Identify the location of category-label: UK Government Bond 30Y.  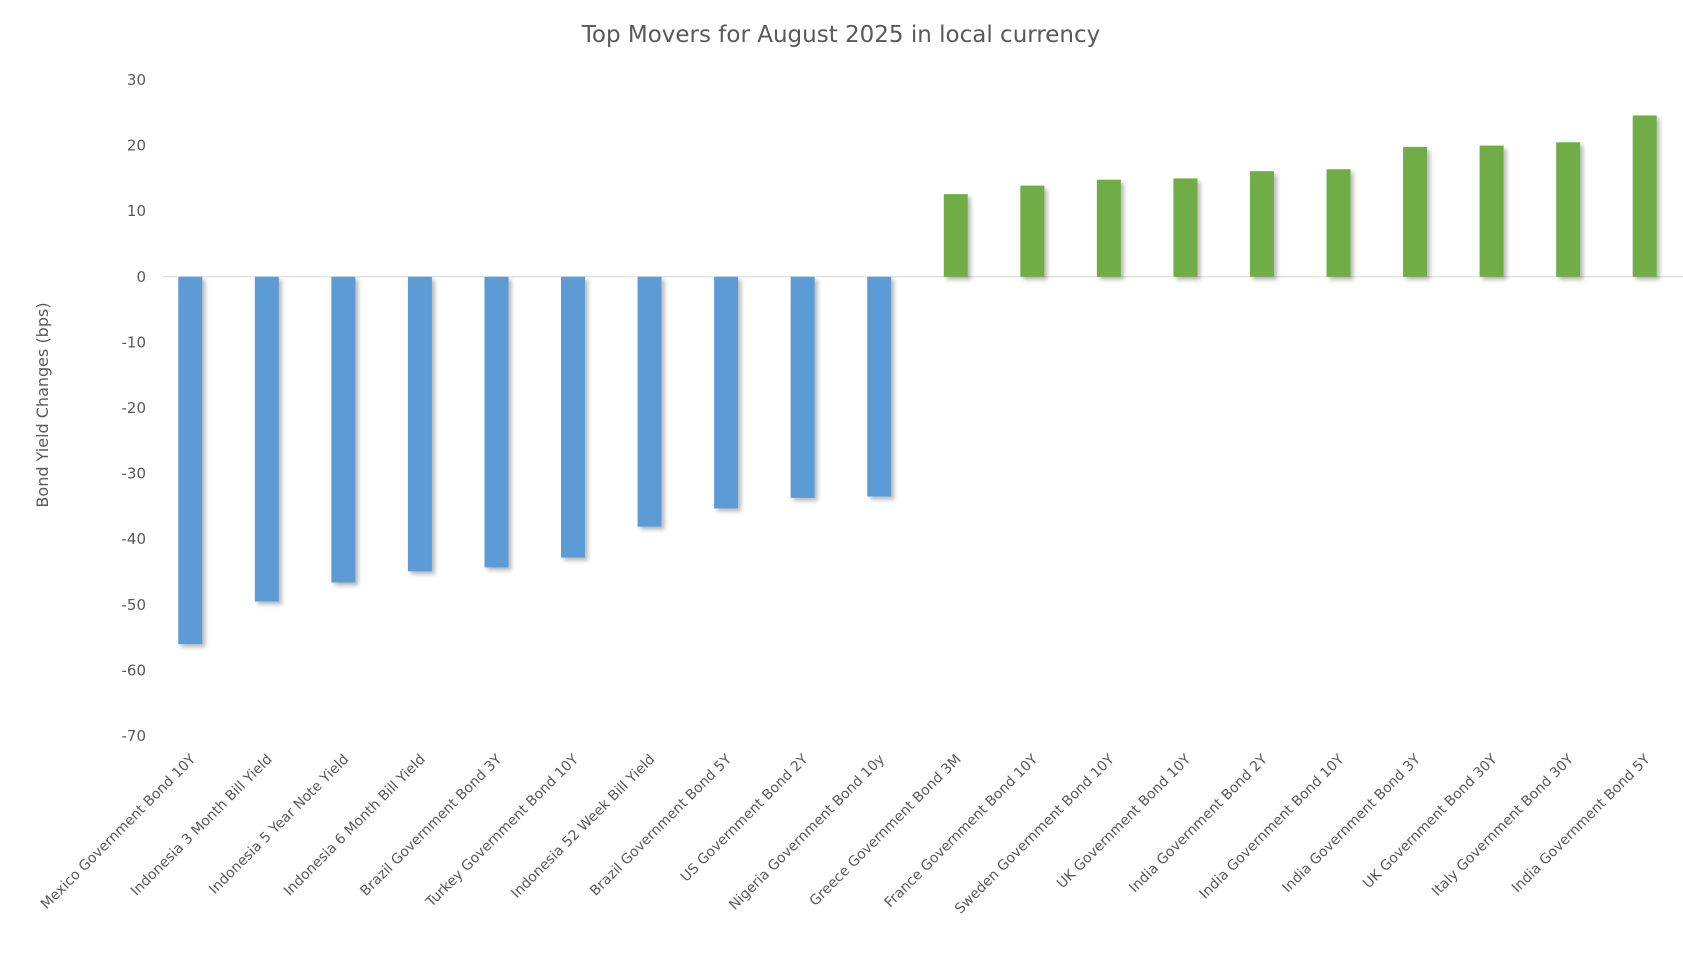
(1430, 821).